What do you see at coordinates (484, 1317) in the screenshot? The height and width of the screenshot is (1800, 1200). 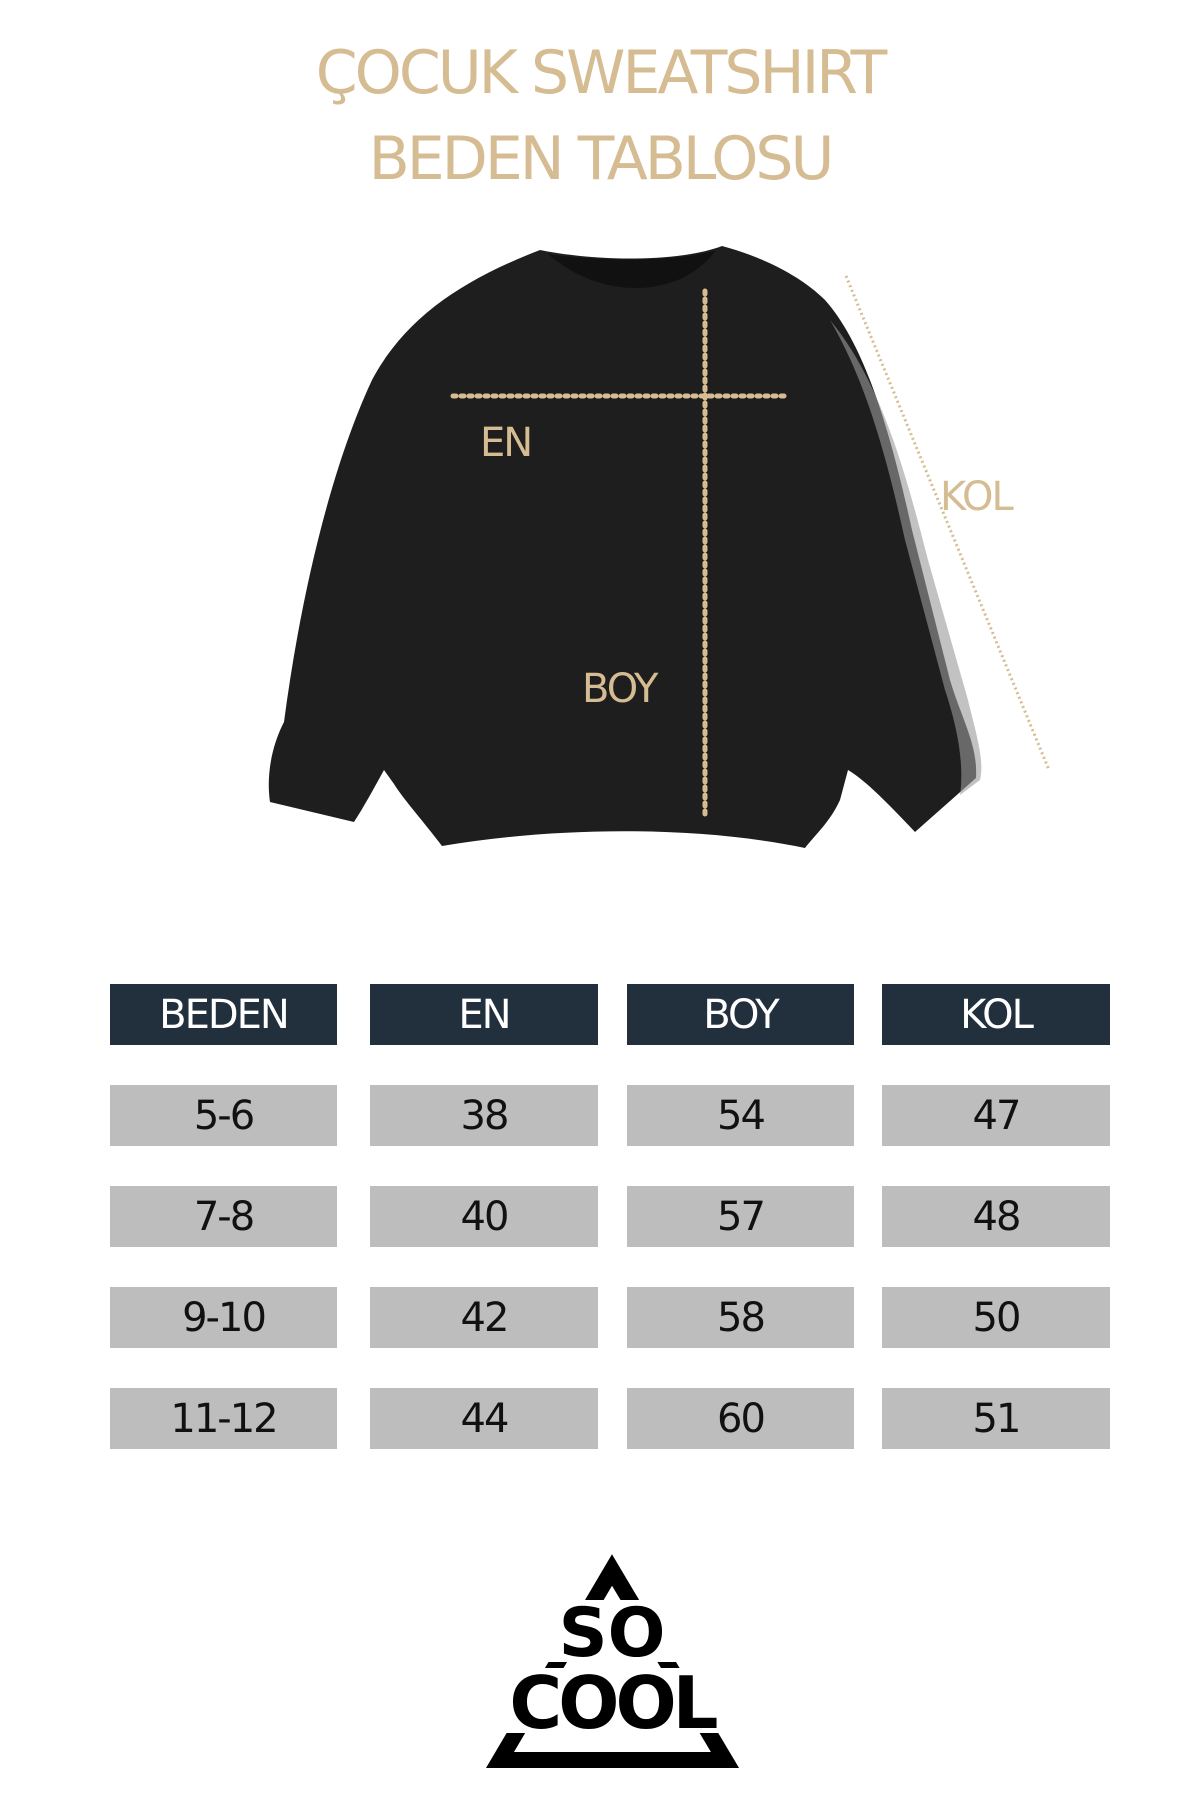 I see `table-cell-en: 42` at bounding box center [484, 1317].